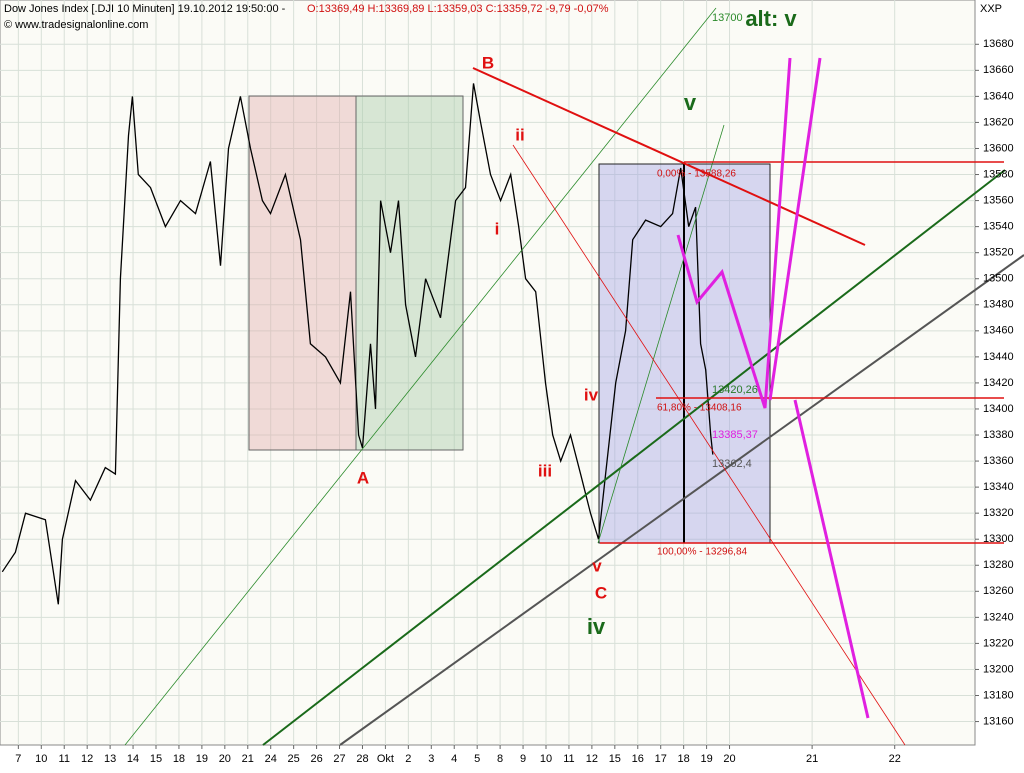  Describe the element at coordinates (545, 470) in the screenshot. I see `wave-label: iii` at that location.